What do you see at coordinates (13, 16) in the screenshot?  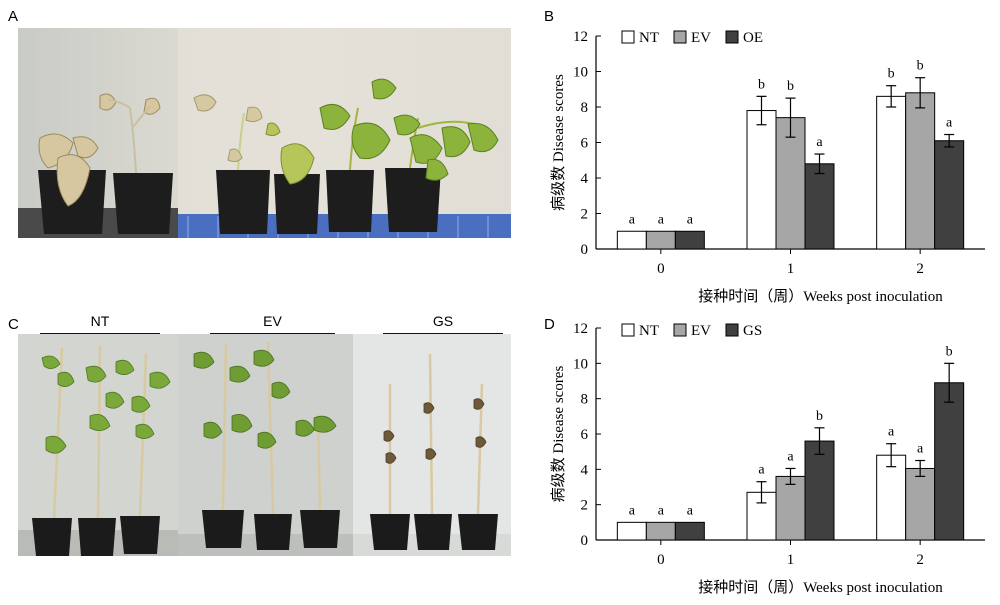 I see `panel-letter-a: A` at bounding box center [13, 16].